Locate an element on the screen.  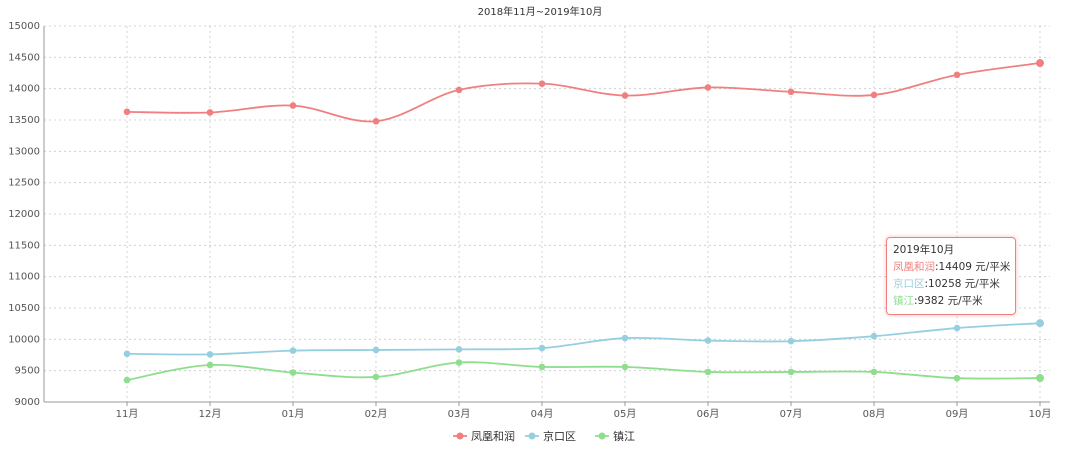
y-tick-label: 9000 is located at coordinates (27, 402).